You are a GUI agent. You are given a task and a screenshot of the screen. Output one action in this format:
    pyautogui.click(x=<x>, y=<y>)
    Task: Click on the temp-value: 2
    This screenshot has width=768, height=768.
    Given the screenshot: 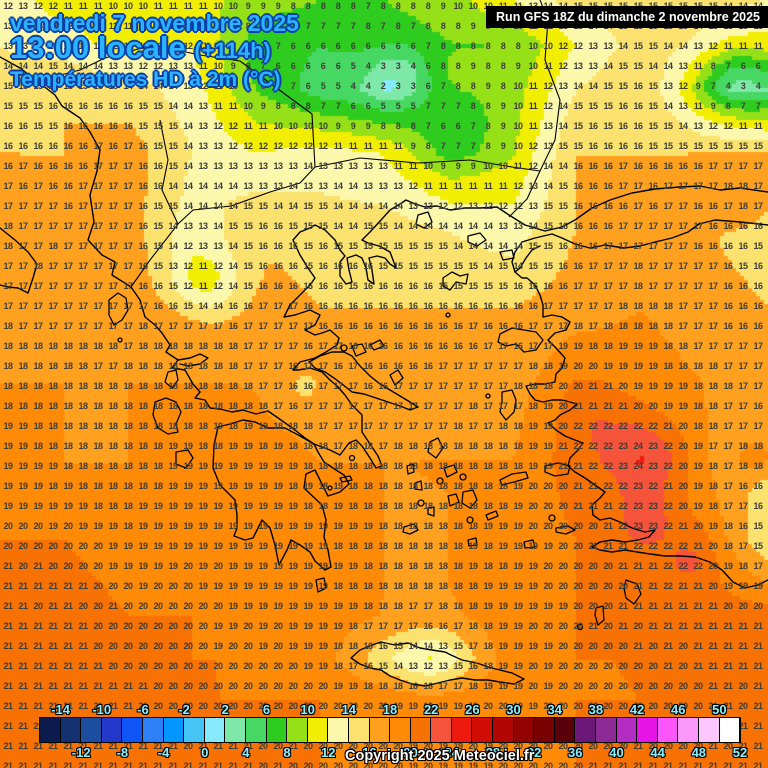 What is the action you would take?
    pyautogui.click(x=383, y=86)
    